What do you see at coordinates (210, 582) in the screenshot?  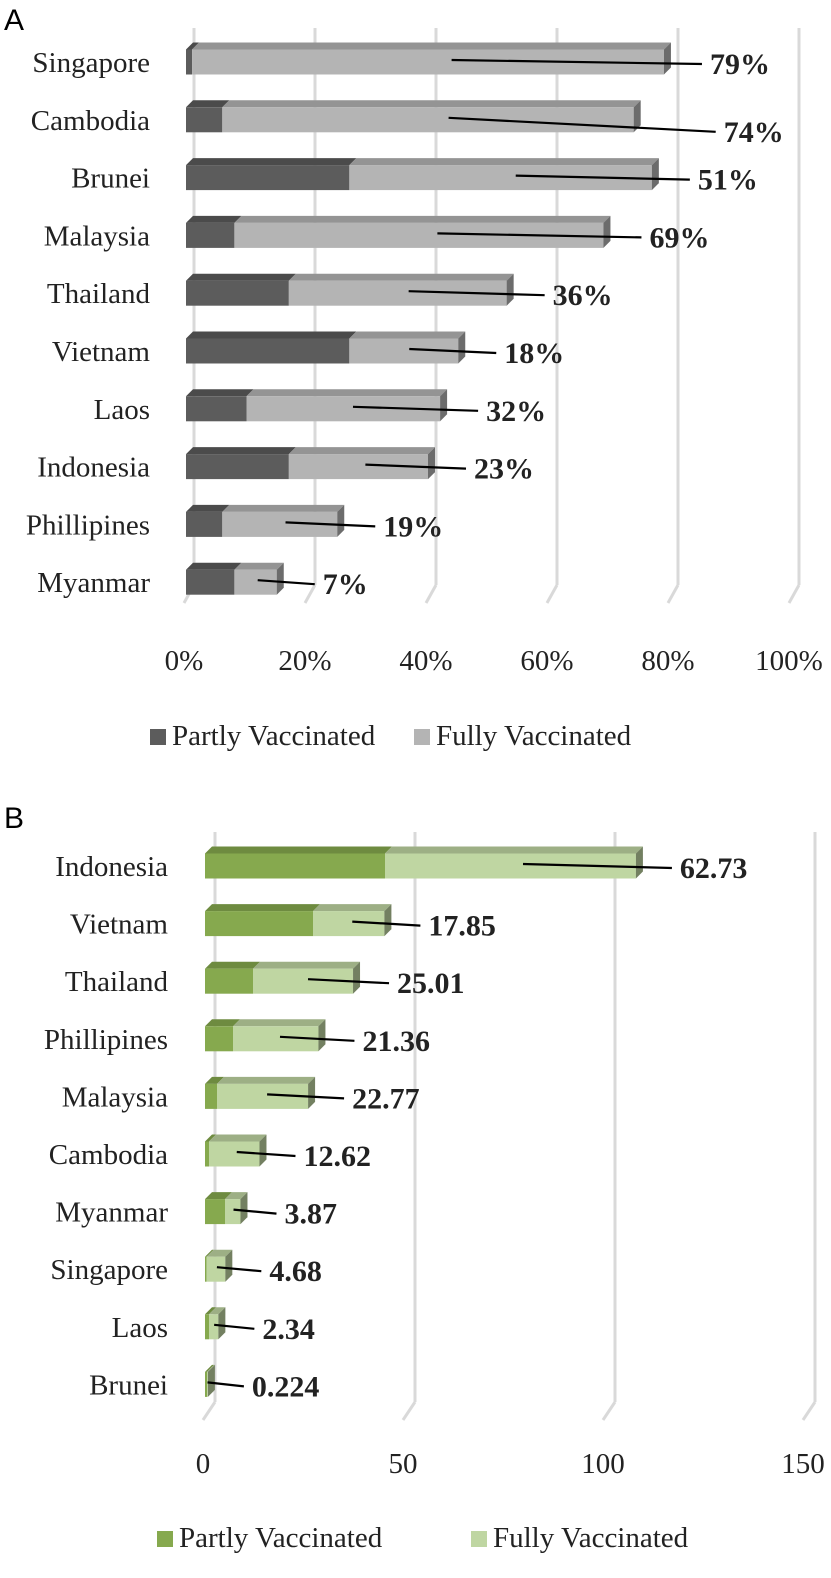 I see `bar-partly-myanmar` at bounding box center [210, 582].